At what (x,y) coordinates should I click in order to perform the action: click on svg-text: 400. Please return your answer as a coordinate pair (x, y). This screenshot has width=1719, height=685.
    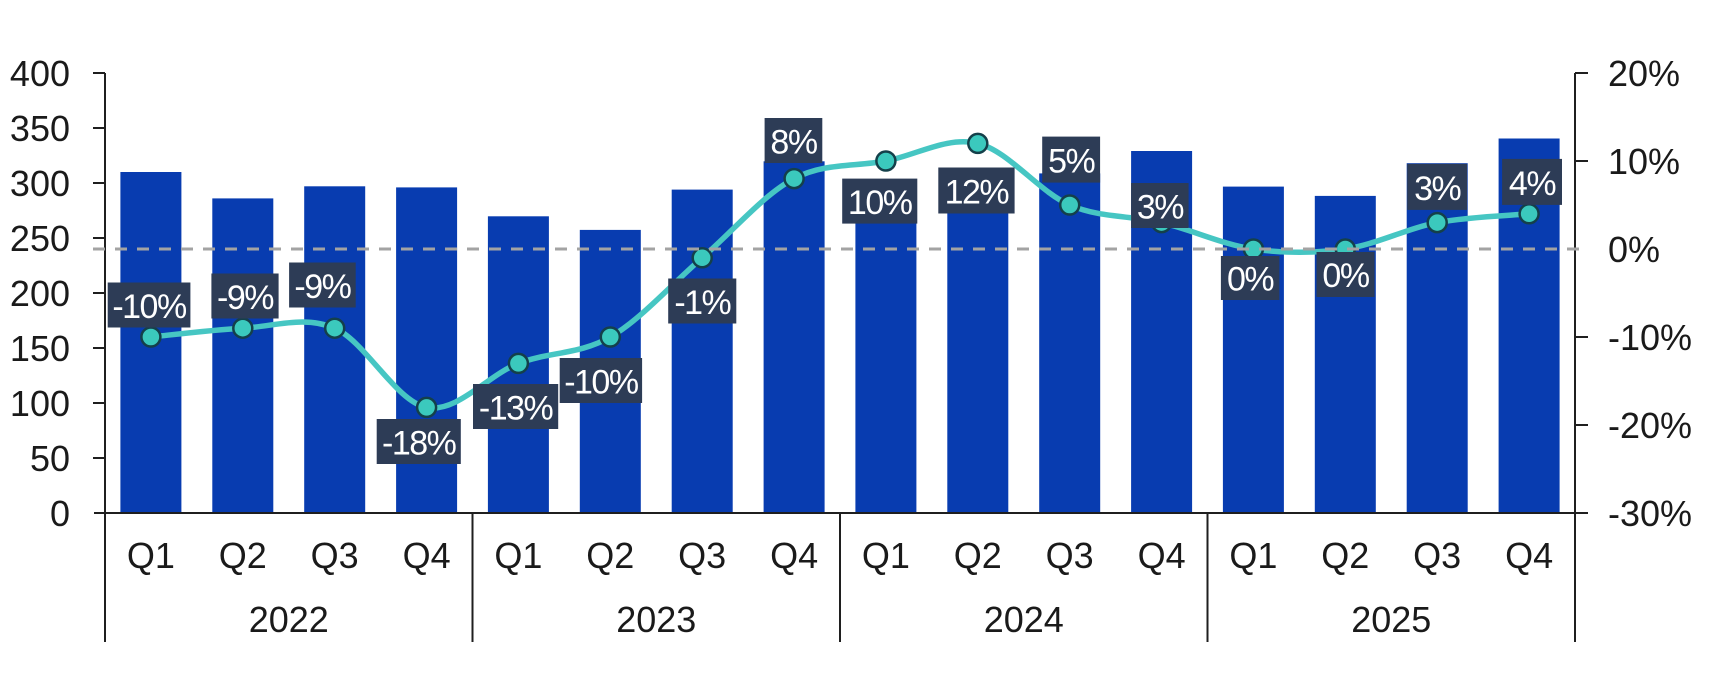
    Looking at the image, I should click on (40, 73).